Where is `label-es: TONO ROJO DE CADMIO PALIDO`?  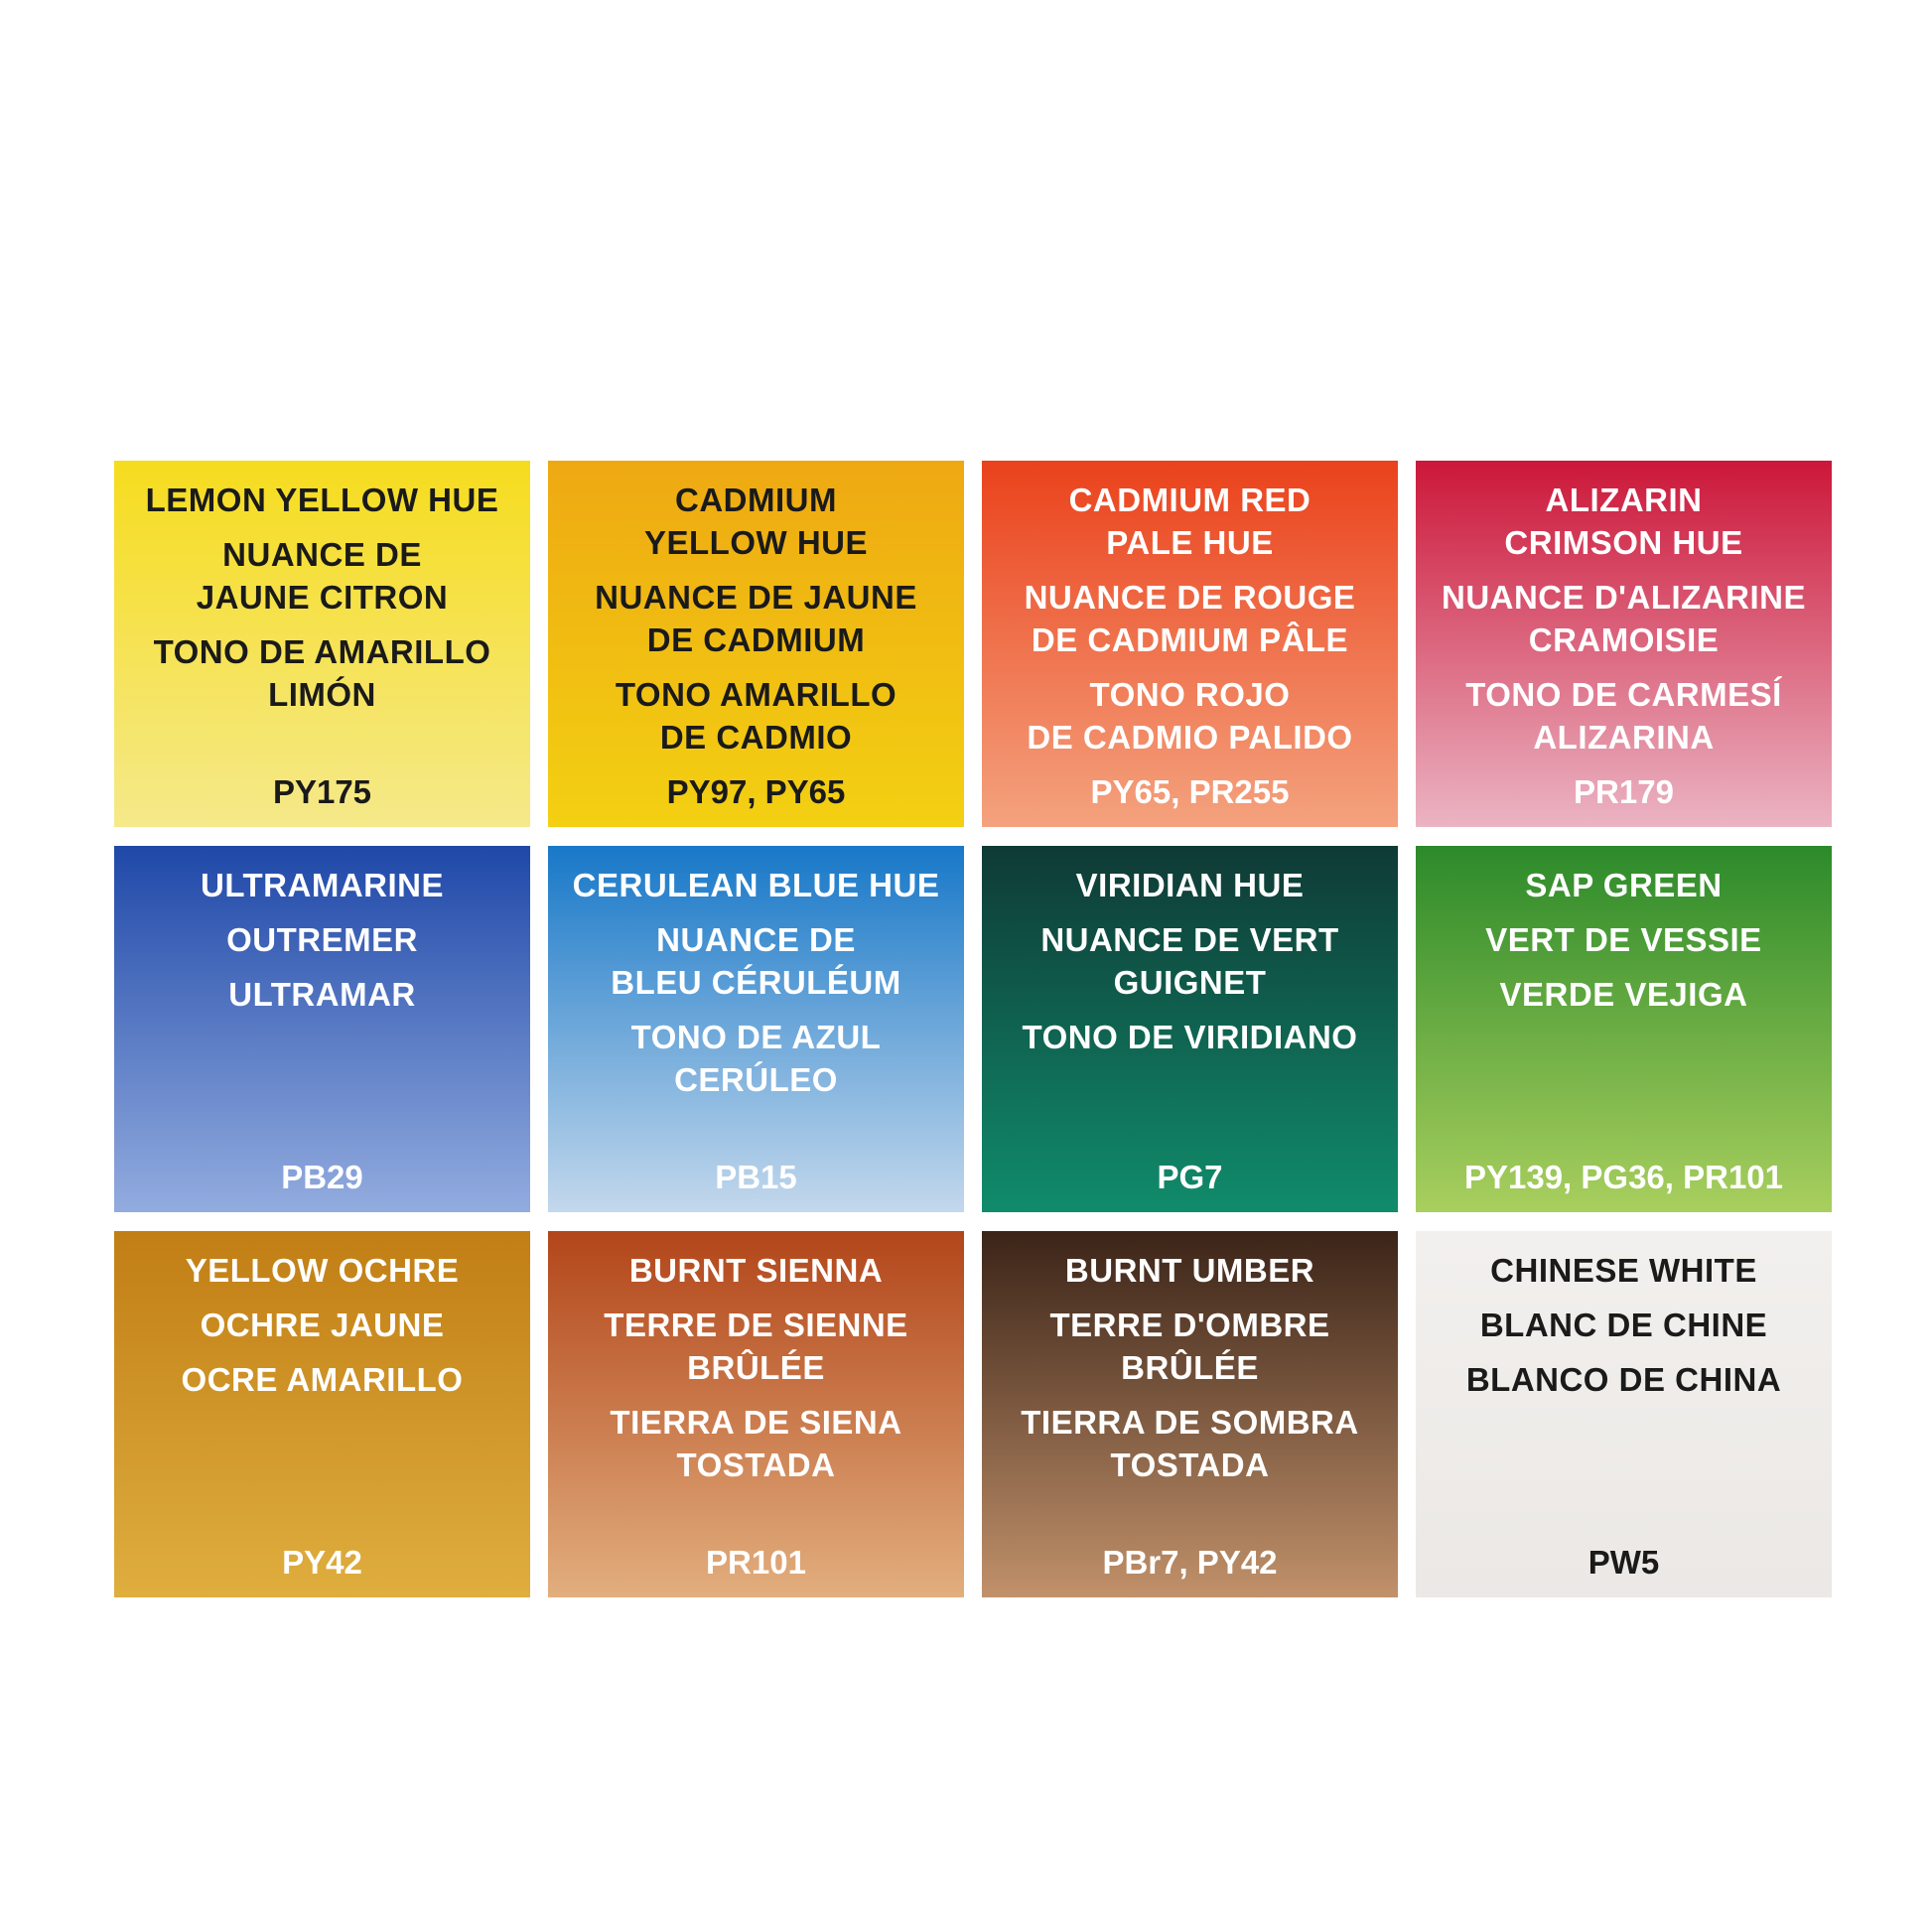 label-es: TONO ROJO DE CADMIO PALIDO is located at coordinates (1190, 716).